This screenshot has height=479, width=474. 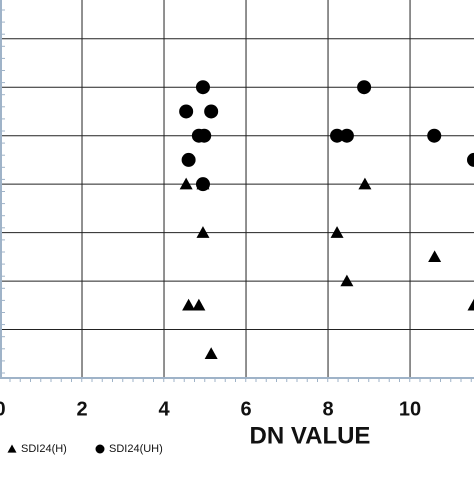 What do you see at coordinates (327, 409) in the screenshot?
I see `x-tick-label: 8` at bounding box center [327, 409].